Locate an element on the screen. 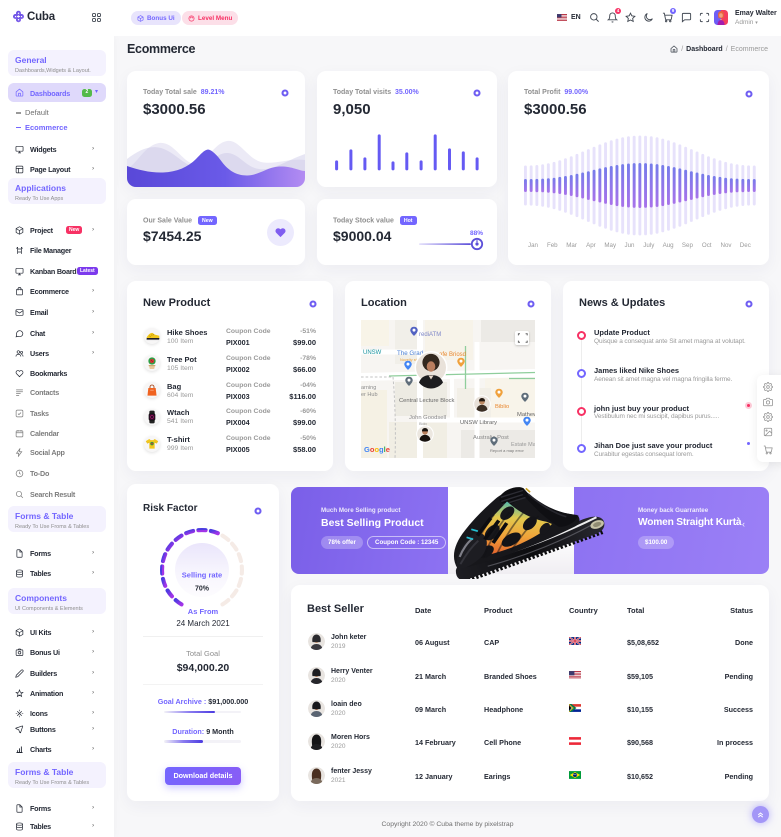  svg-text: Jan is located at coordinates (533, 245).